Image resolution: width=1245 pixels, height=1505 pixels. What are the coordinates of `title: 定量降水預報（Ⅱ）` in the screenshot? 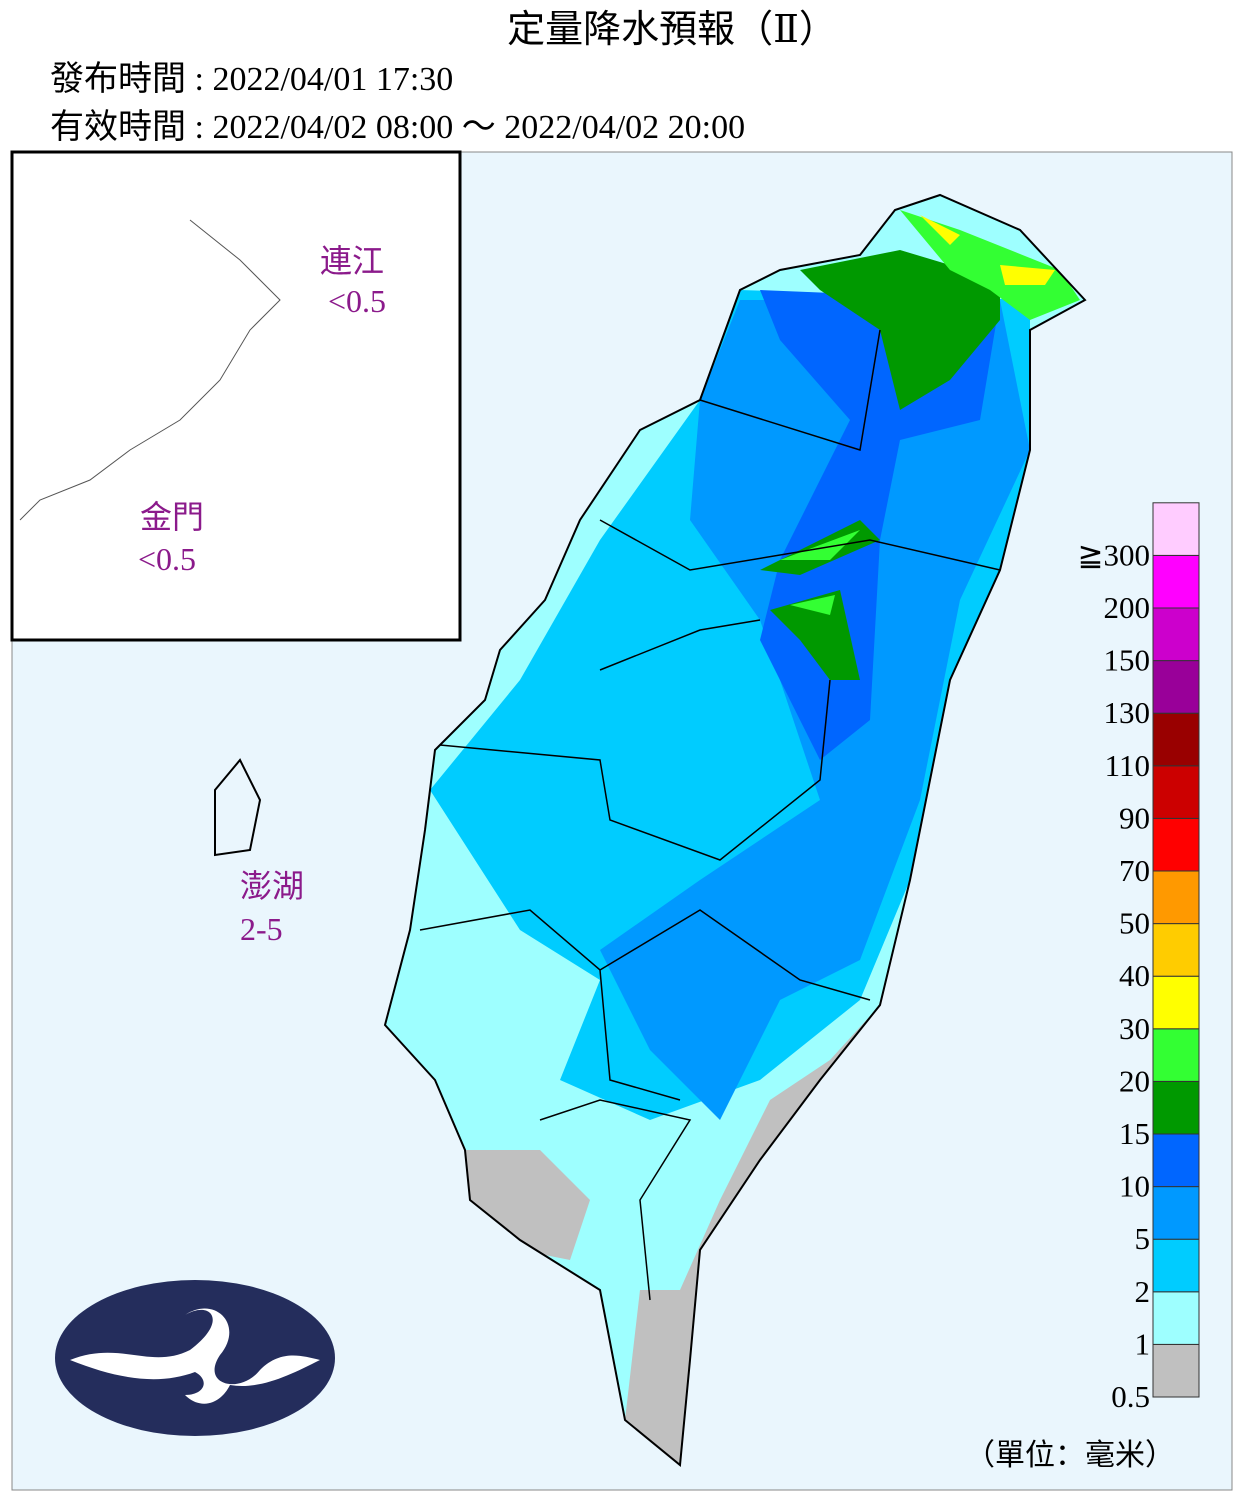 It's located at (672, 30).